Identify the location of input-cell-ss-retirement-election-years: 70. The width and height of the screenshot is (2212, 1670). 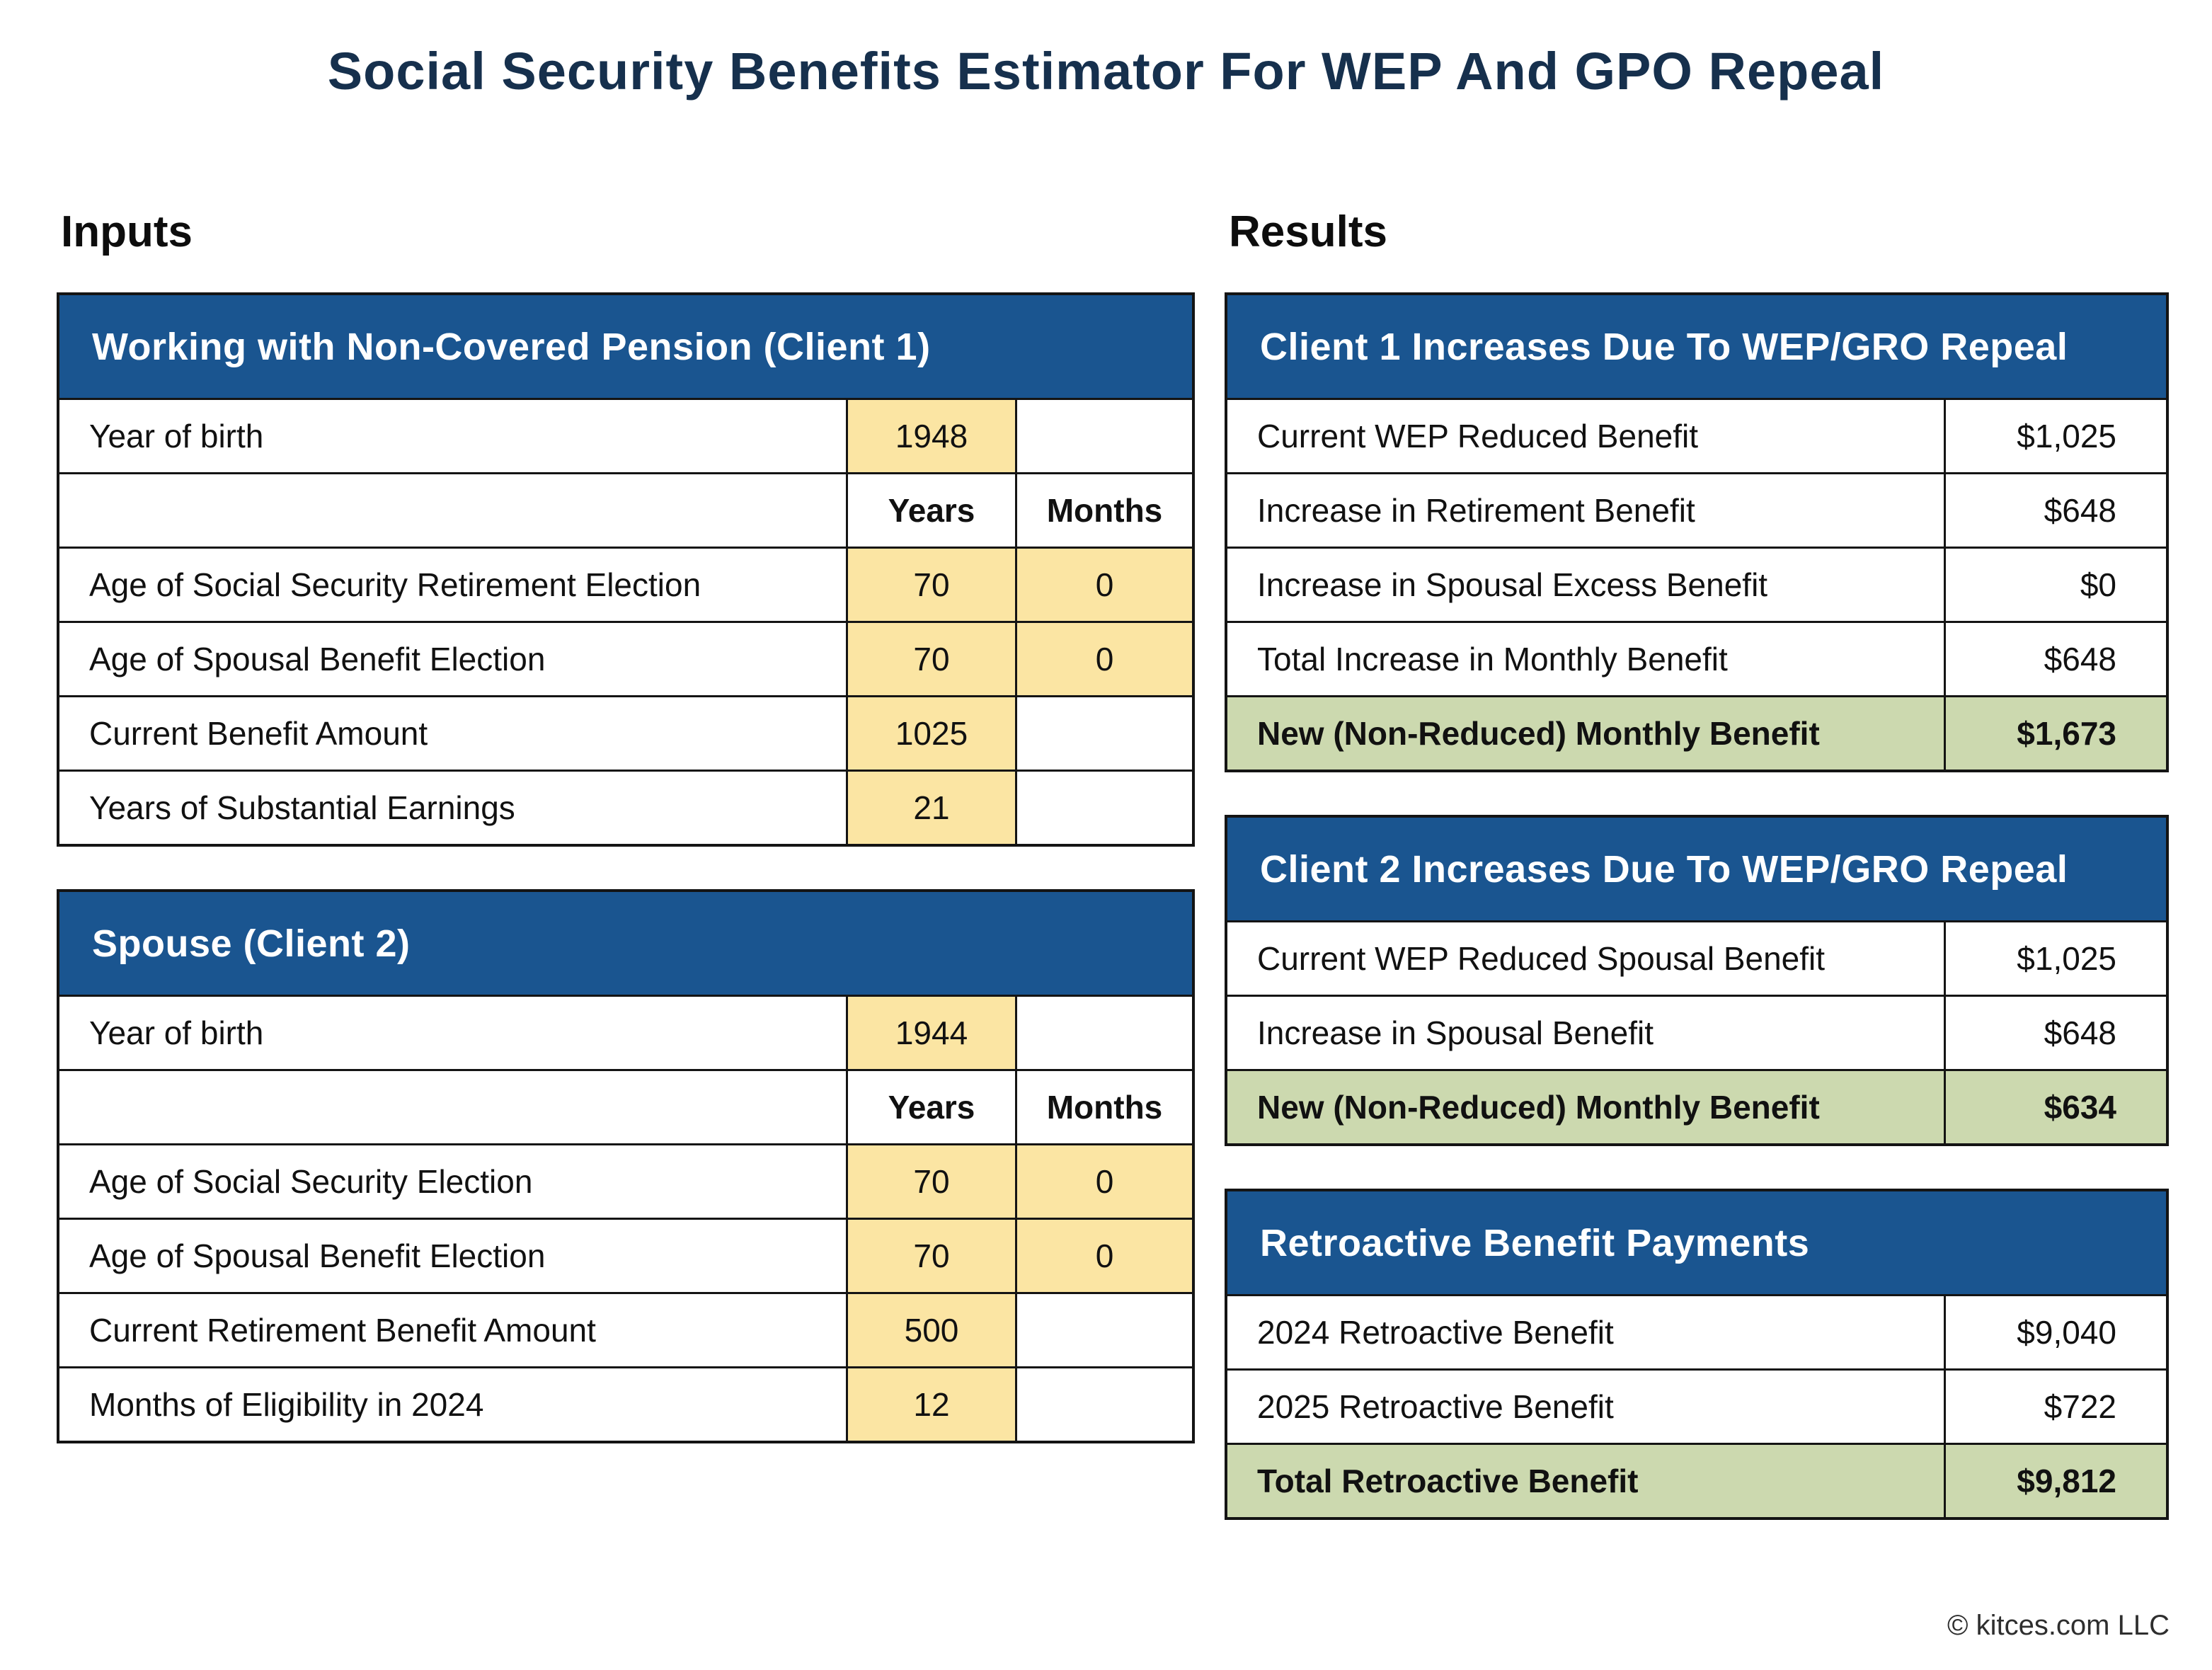
(930, 585).